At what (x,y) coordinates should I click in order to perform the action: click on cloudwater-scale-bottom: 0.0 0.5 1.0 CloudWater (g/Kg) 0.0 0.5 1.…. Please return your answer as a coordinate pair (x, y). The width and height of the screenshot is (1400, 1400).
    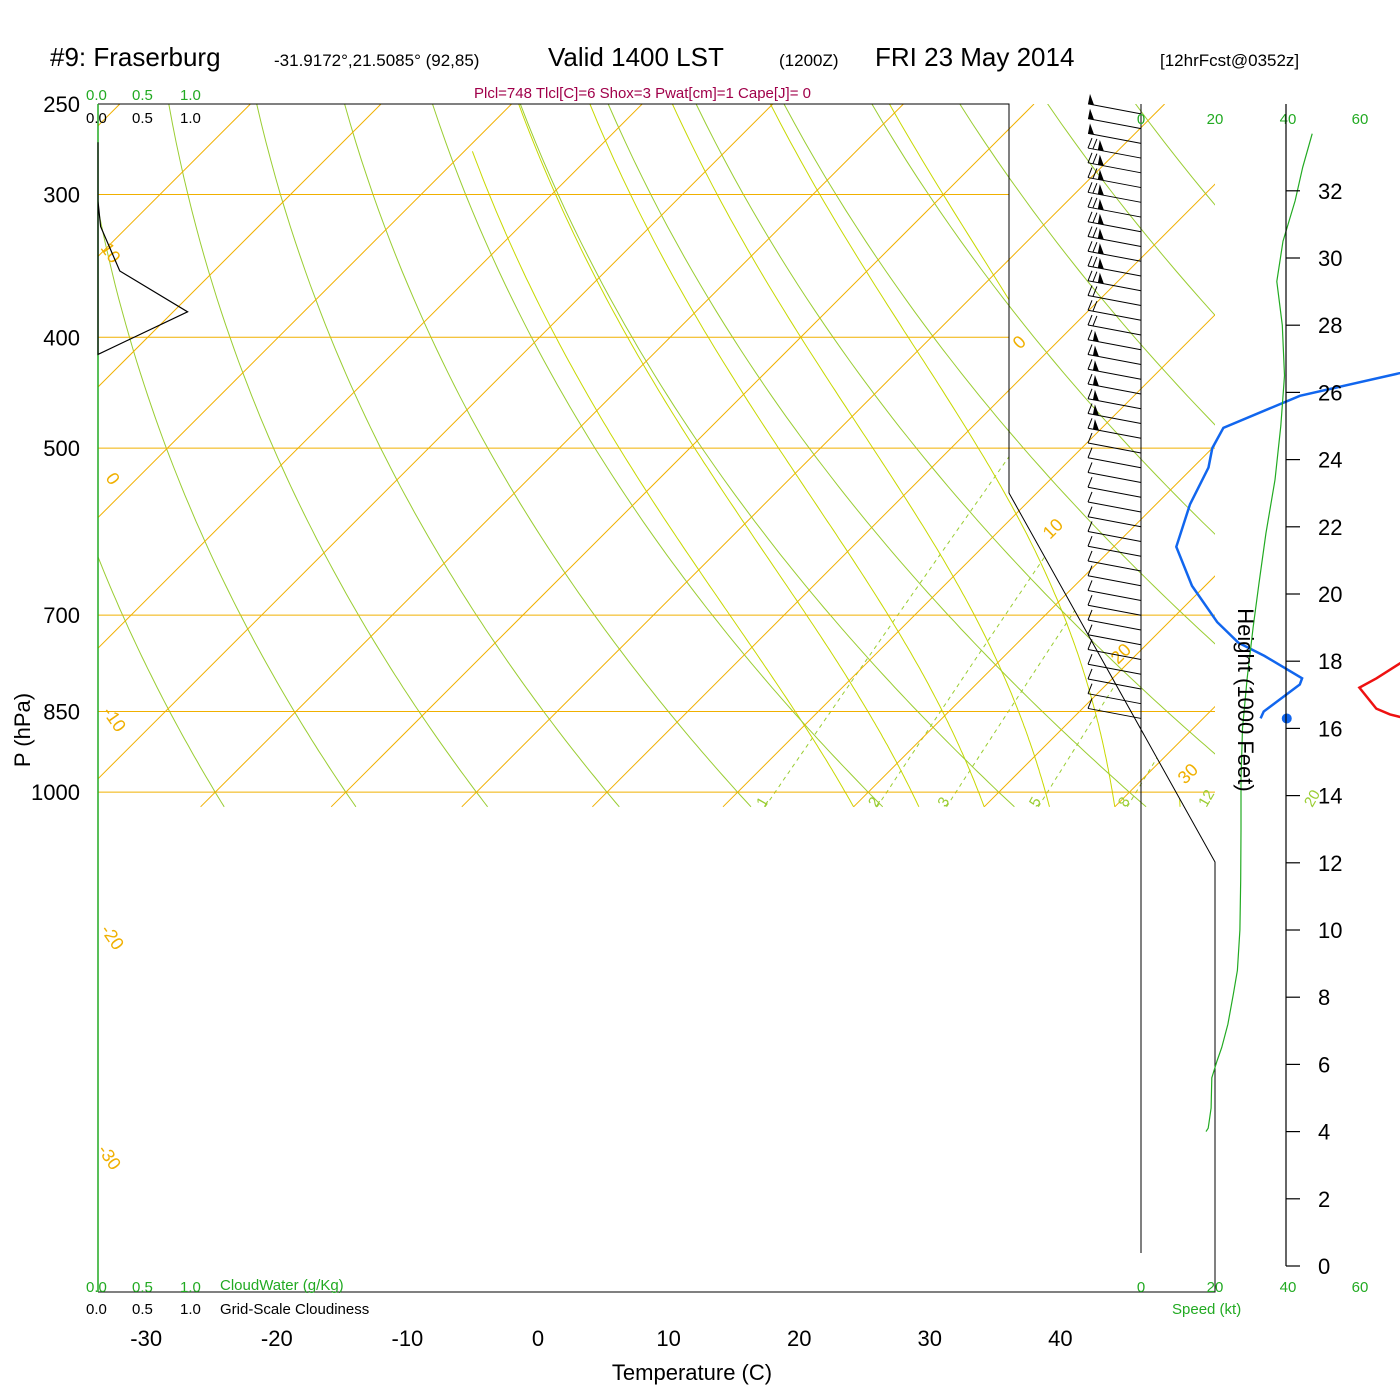
    Looking at the image, I should click on (227, 1297).